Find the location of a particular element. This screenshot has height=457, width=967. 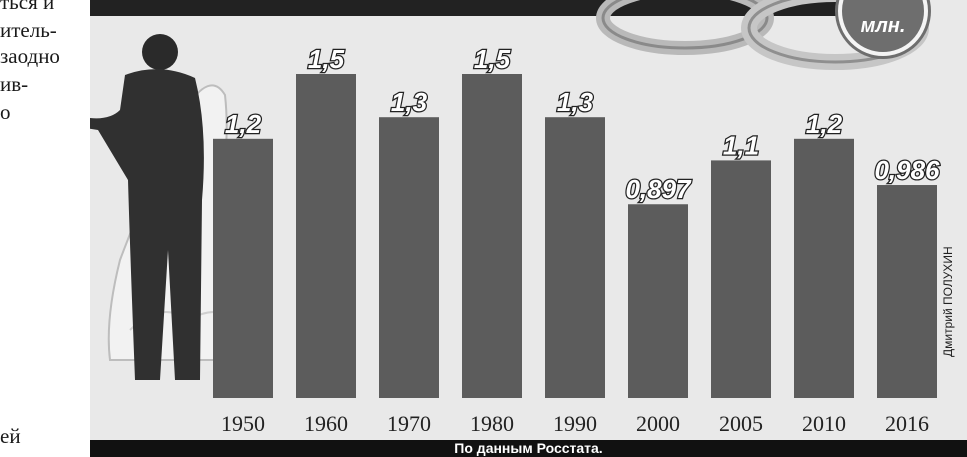

article-text-line: заодно is located at coordinates (30, 56).